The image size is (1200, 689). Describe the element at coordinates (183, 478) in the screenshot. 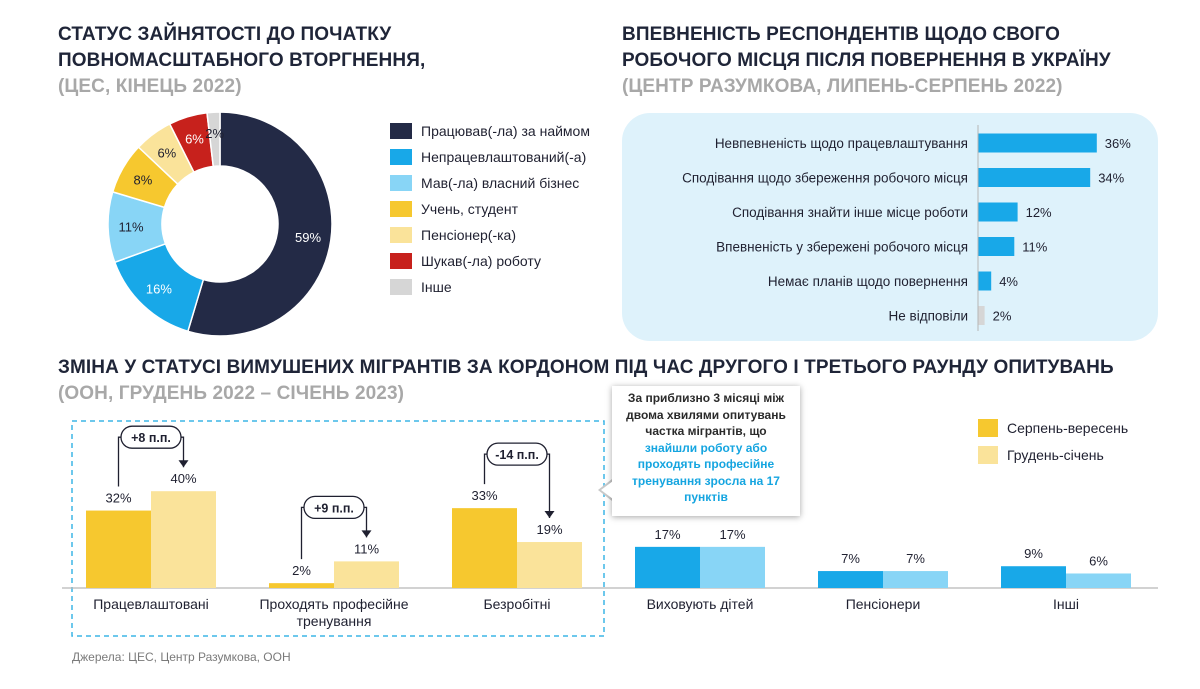

I see `bar-value-label: 40%` at that location.